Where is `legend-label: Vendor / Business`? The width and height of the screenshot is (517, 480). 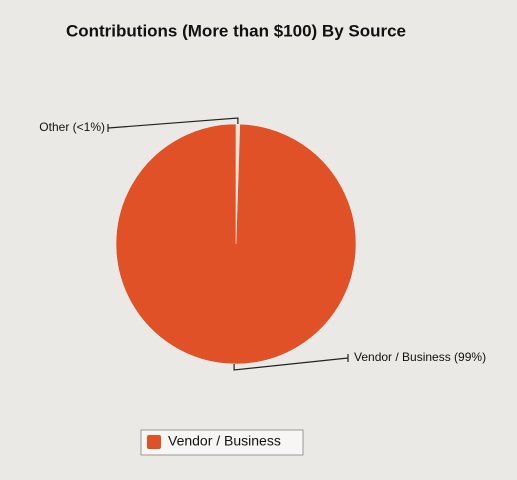
legend-label: Vendor / Business is located at coordinates (224, 441).